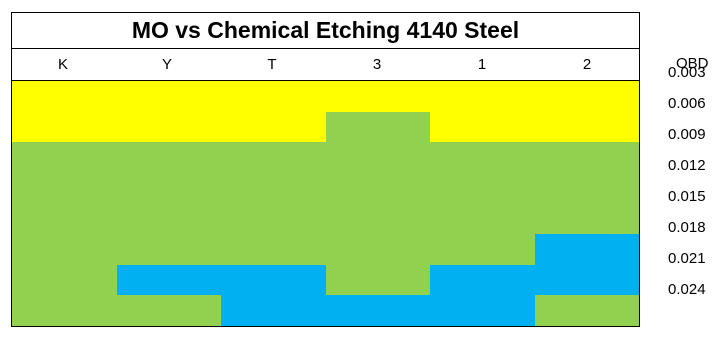  What do you see at coordinates (62, 64) in the screenshot?
I see `column-header-k: K` at bounding box center [62, 64].